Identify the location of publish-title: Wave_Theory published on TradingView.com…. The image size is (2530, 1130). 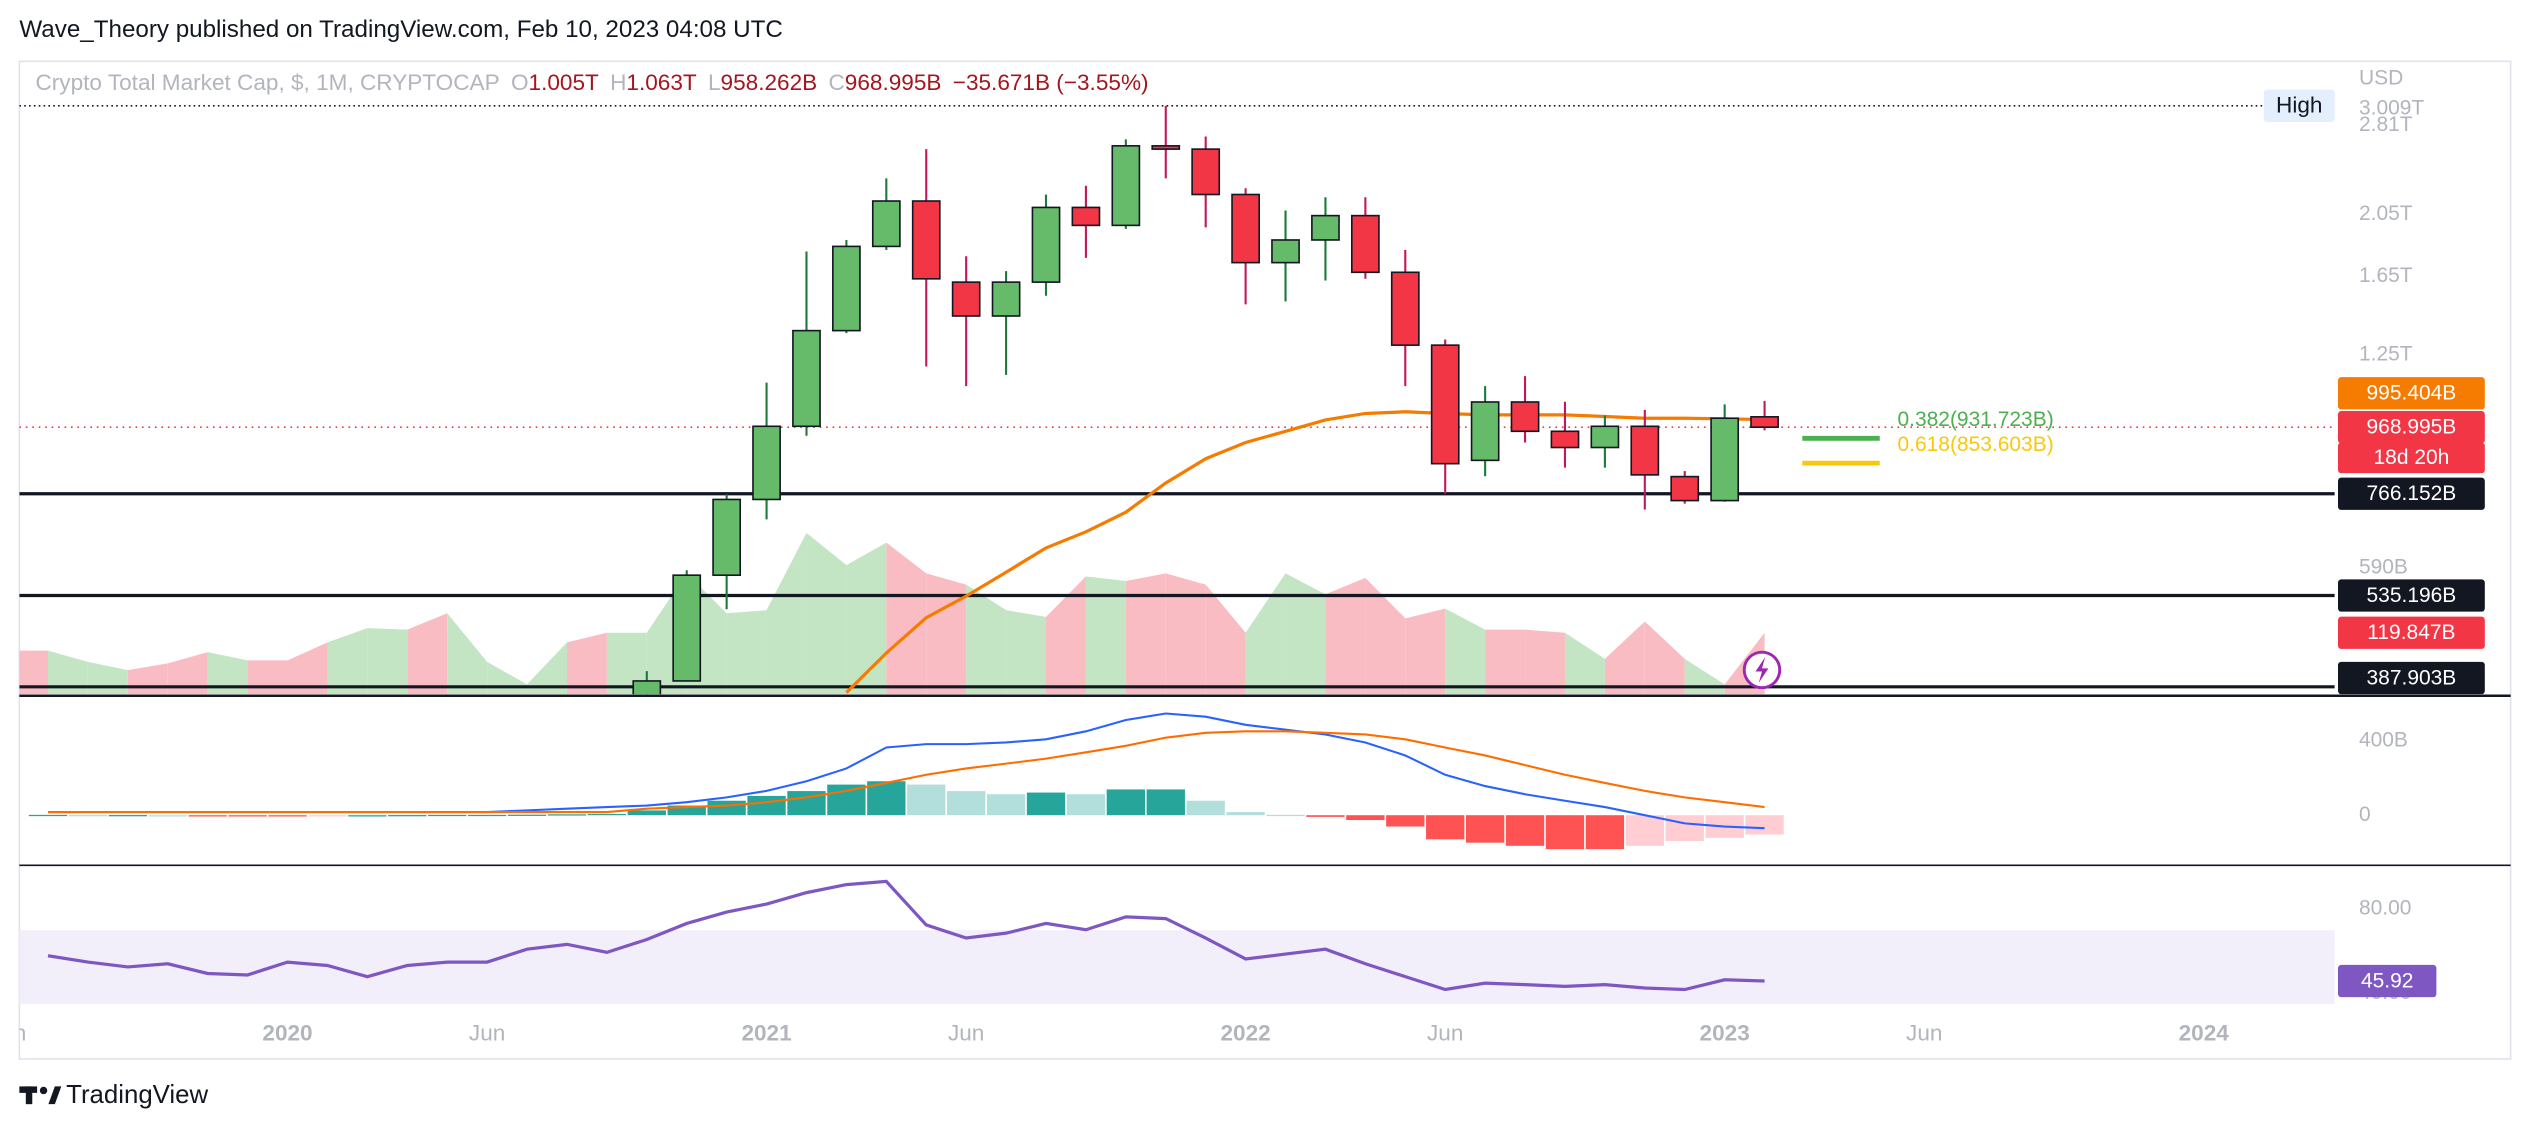
(401, 29).